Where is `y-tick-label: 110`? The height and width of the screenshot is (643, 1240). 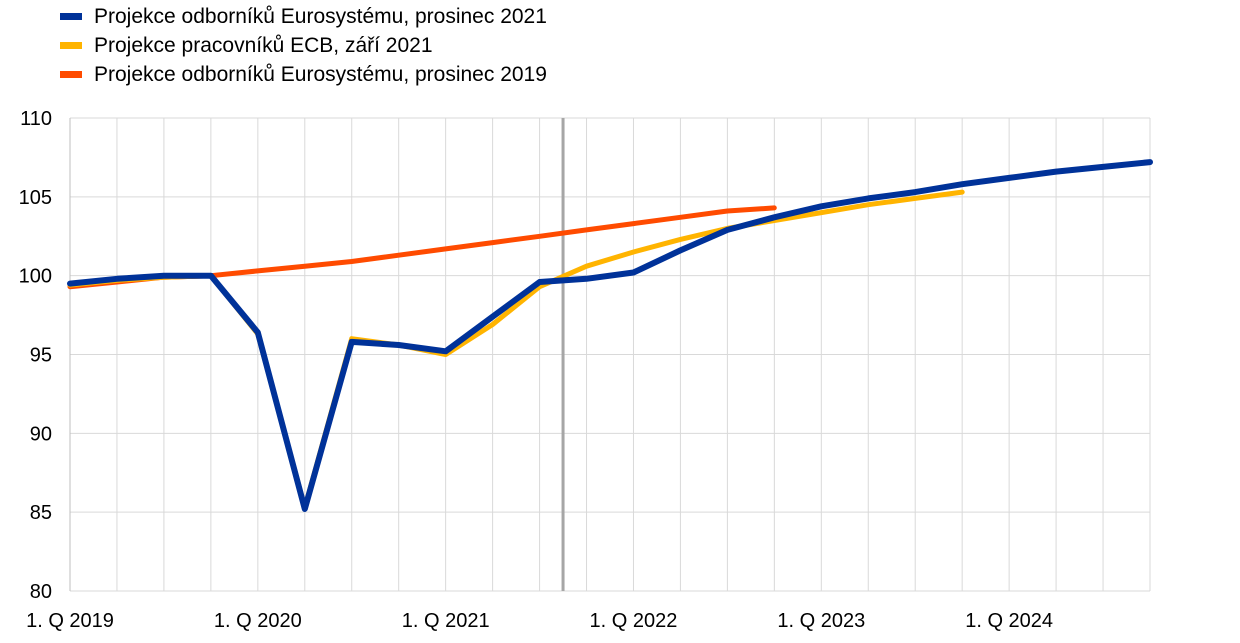
y-tick-label: 110 is located at coordinates (36, 119).